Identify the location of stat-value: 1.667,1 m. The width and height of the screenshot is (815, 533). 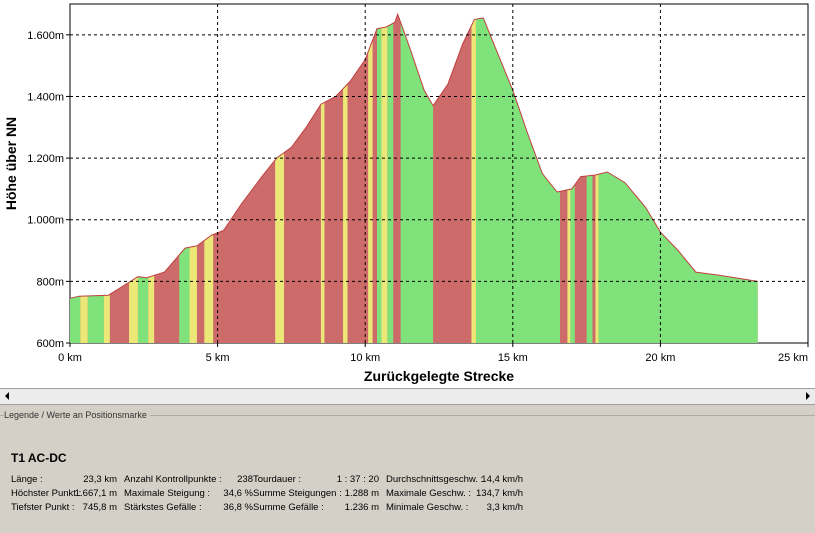
(95, 493).